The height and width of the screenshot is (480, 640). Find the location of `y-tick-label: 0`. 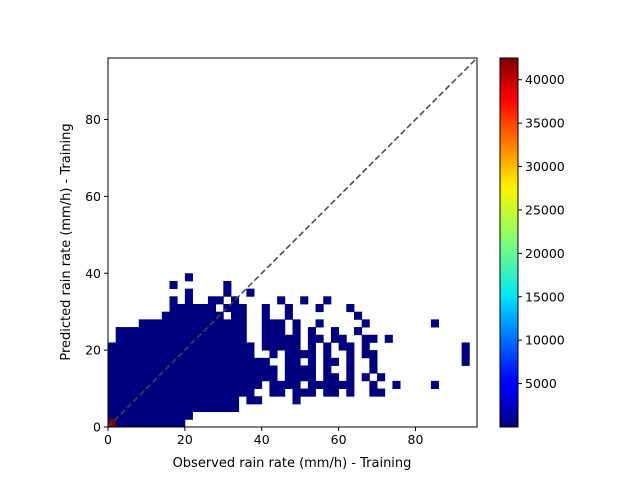

y-tick-label: 0 is located at coordinates (97, 427).